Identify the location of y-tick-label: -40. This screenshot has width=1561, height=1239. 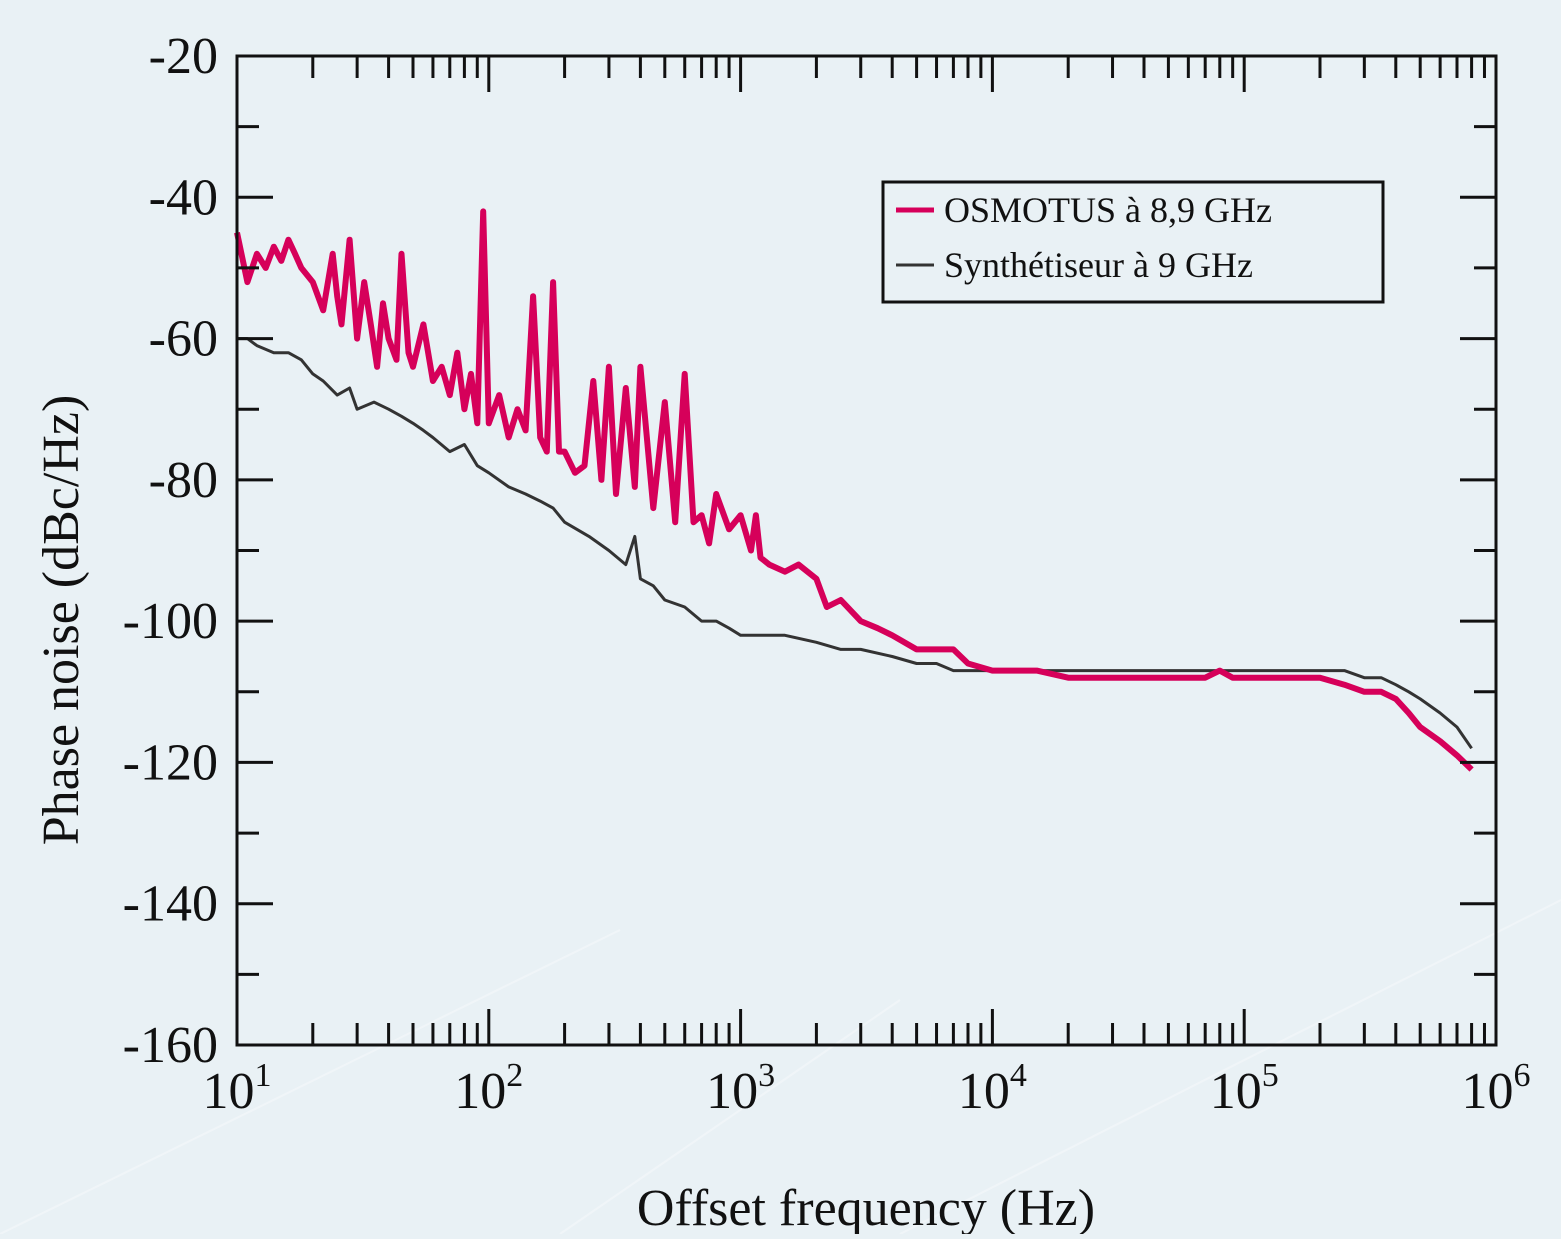
(183, 197).